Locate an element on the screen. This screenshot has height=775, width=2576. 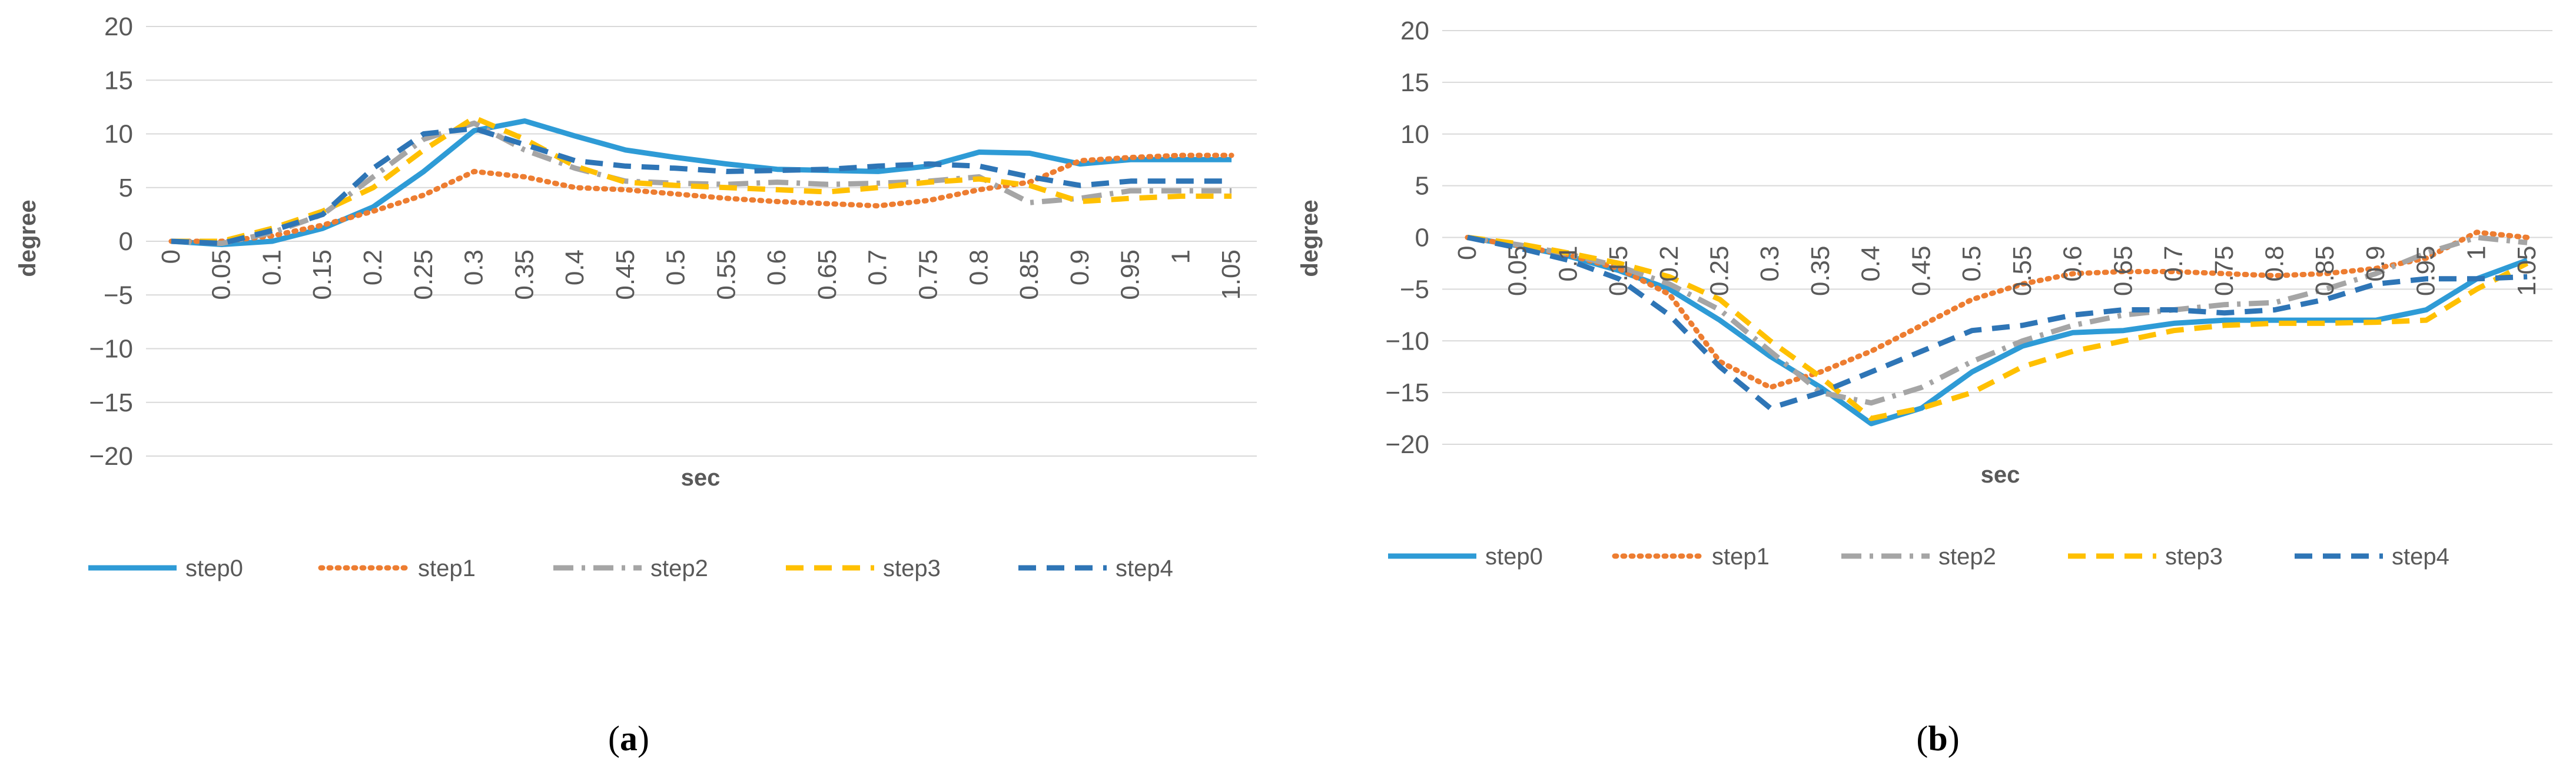
series-line-step2 is located at coordinates (701, 184).